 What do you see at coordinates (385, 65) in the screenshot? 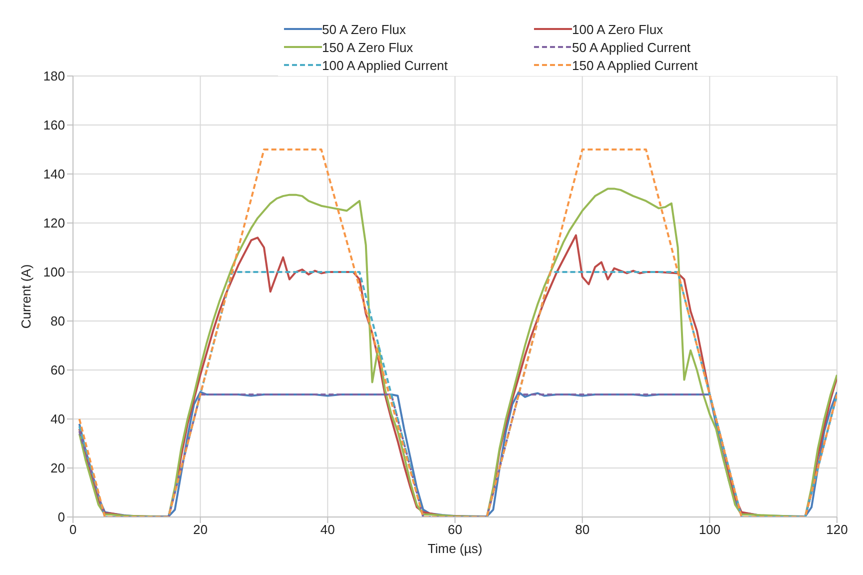
I see `legend-label: 100 A Applied Current` at bounding box center [385, 65].